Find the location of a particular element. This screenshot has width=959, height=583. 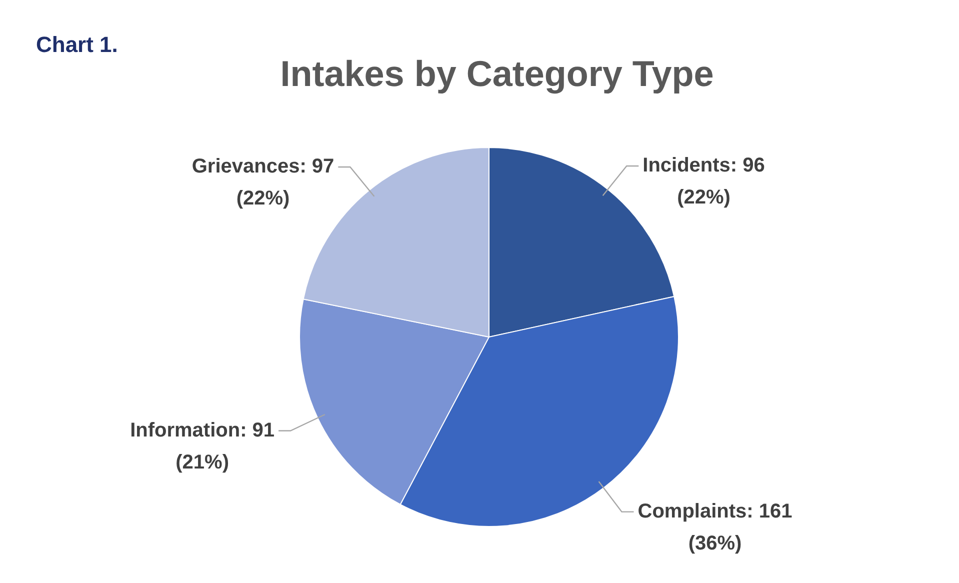

slice-label: Grievances: 97 (22%) is located at coordinates (263, 183).